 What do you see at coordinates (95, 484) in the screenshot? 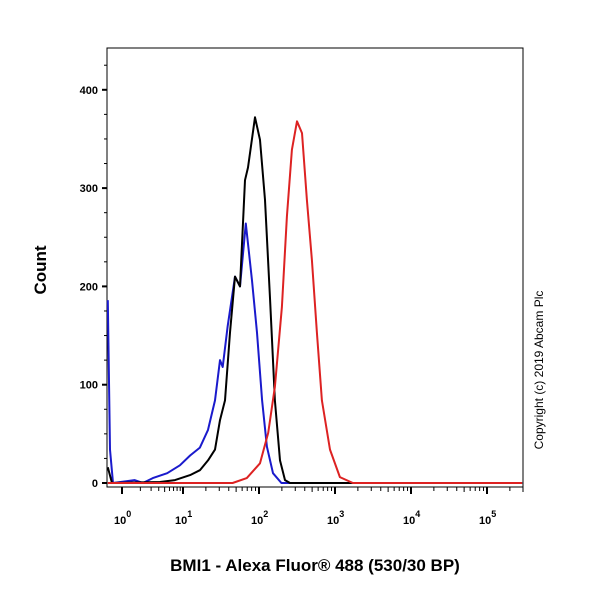
I see `y-tick-label: 0` at bounding box center [95, 484].